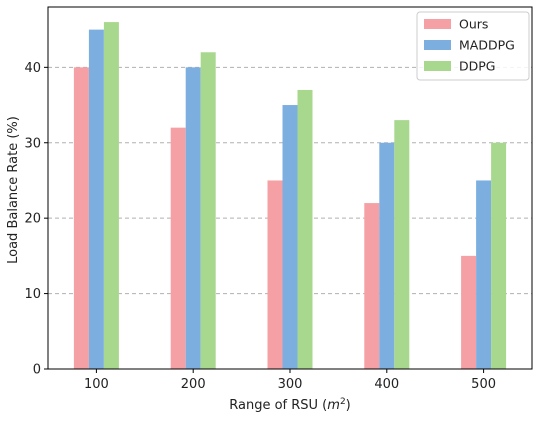 The height and width of the screenshot is (421, 550). Describe the element at coordinates (96, 384) in the screenshot. I see `x-tick-label: 100` at that location.